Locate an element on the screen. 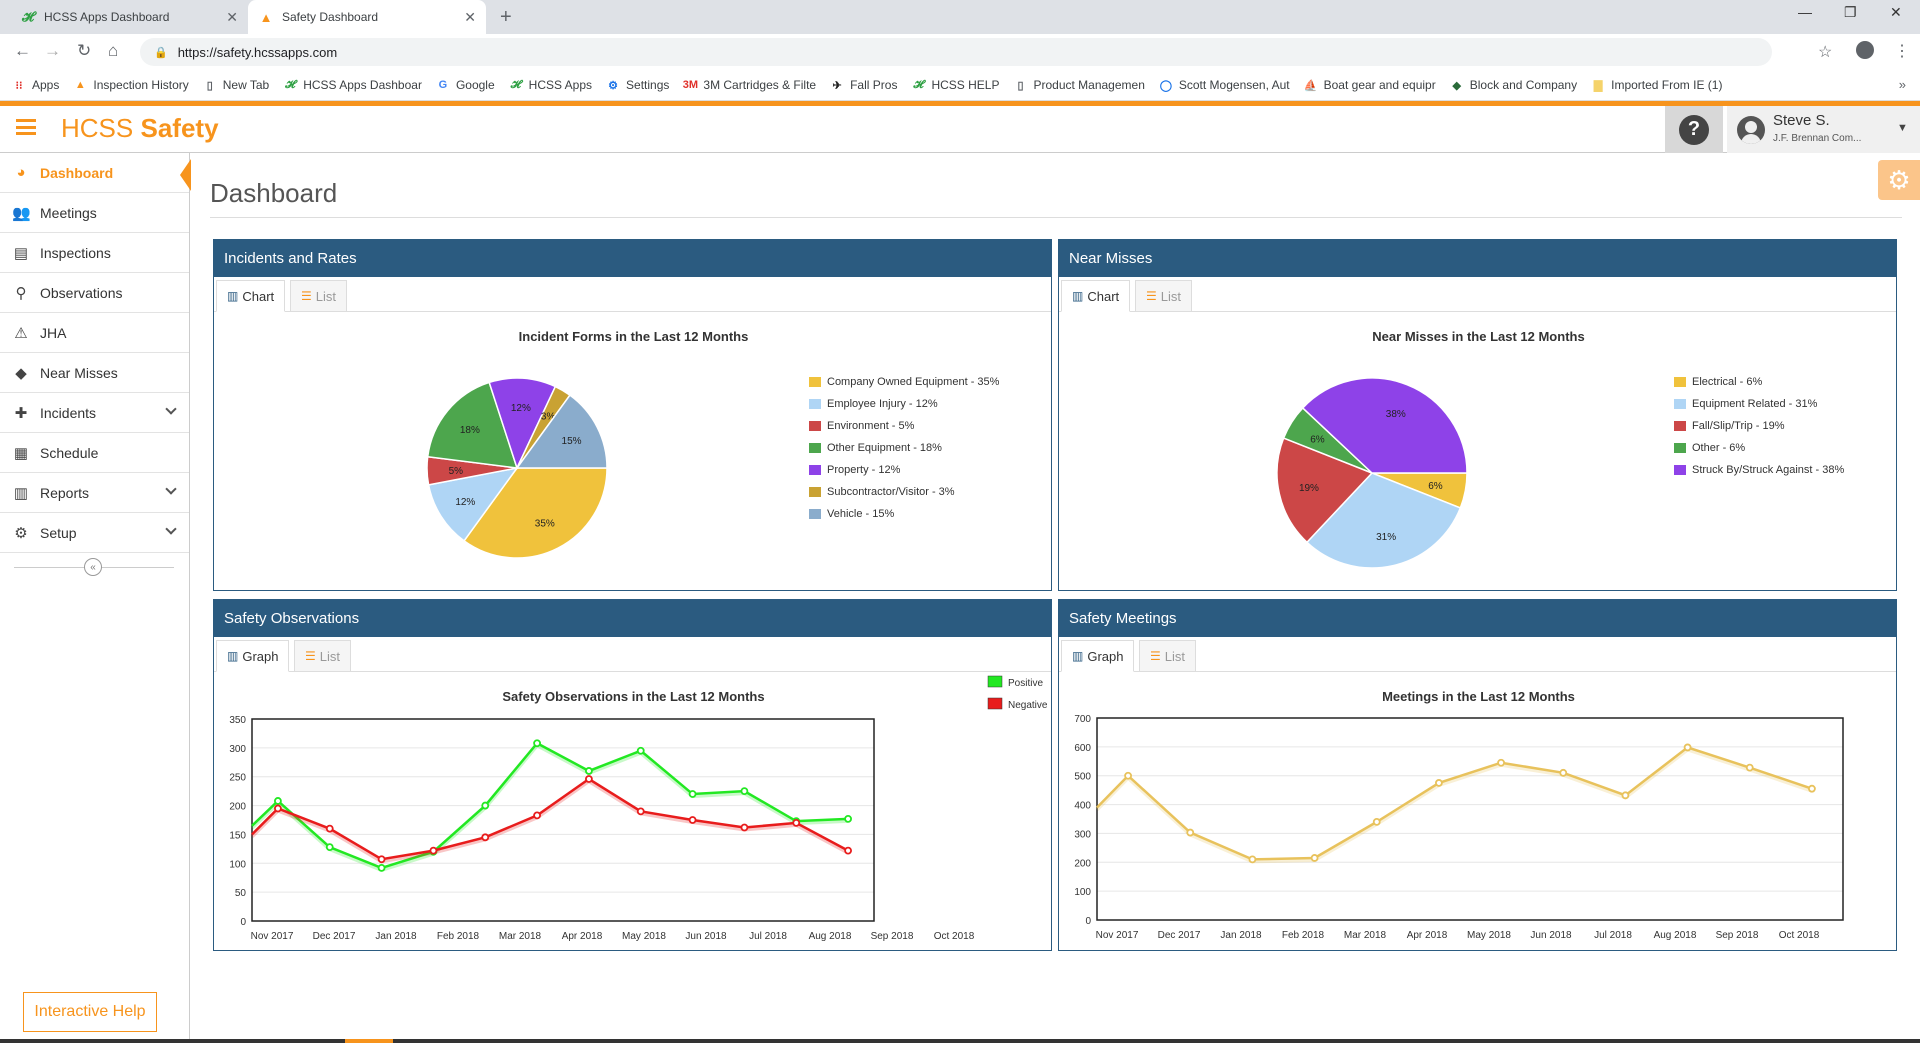 The width and height of the screenshot is (1920, 1043). account-icon is located at coordinates (1865, 50).